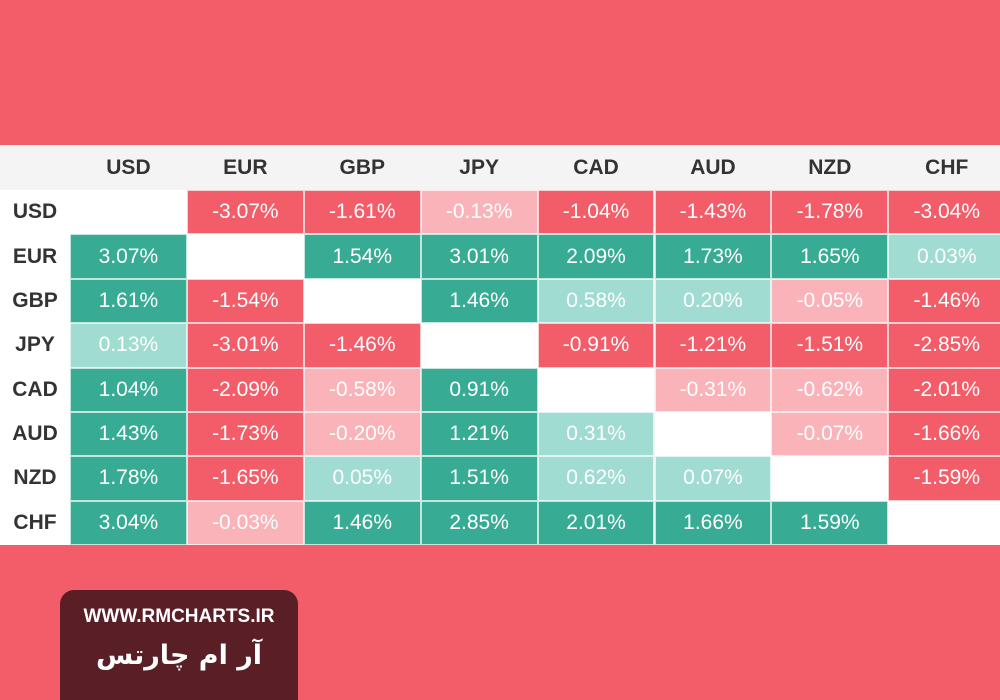 Image resolution: width=1000 pixels, height=700 pixels. I want to click on heat-cell: 0.03%, so click(944, 256).